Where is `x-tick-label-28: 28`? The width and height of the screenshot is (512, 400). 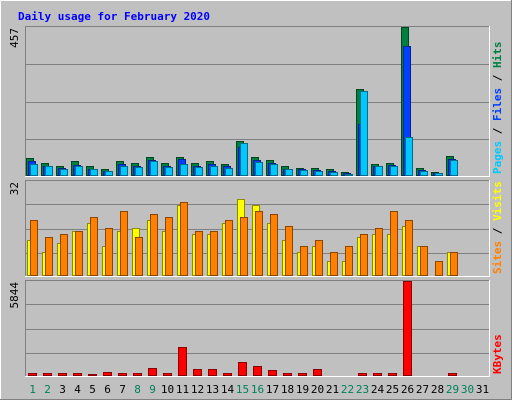
x-tick-label-28: 28 is located at coordinates (437, 389).